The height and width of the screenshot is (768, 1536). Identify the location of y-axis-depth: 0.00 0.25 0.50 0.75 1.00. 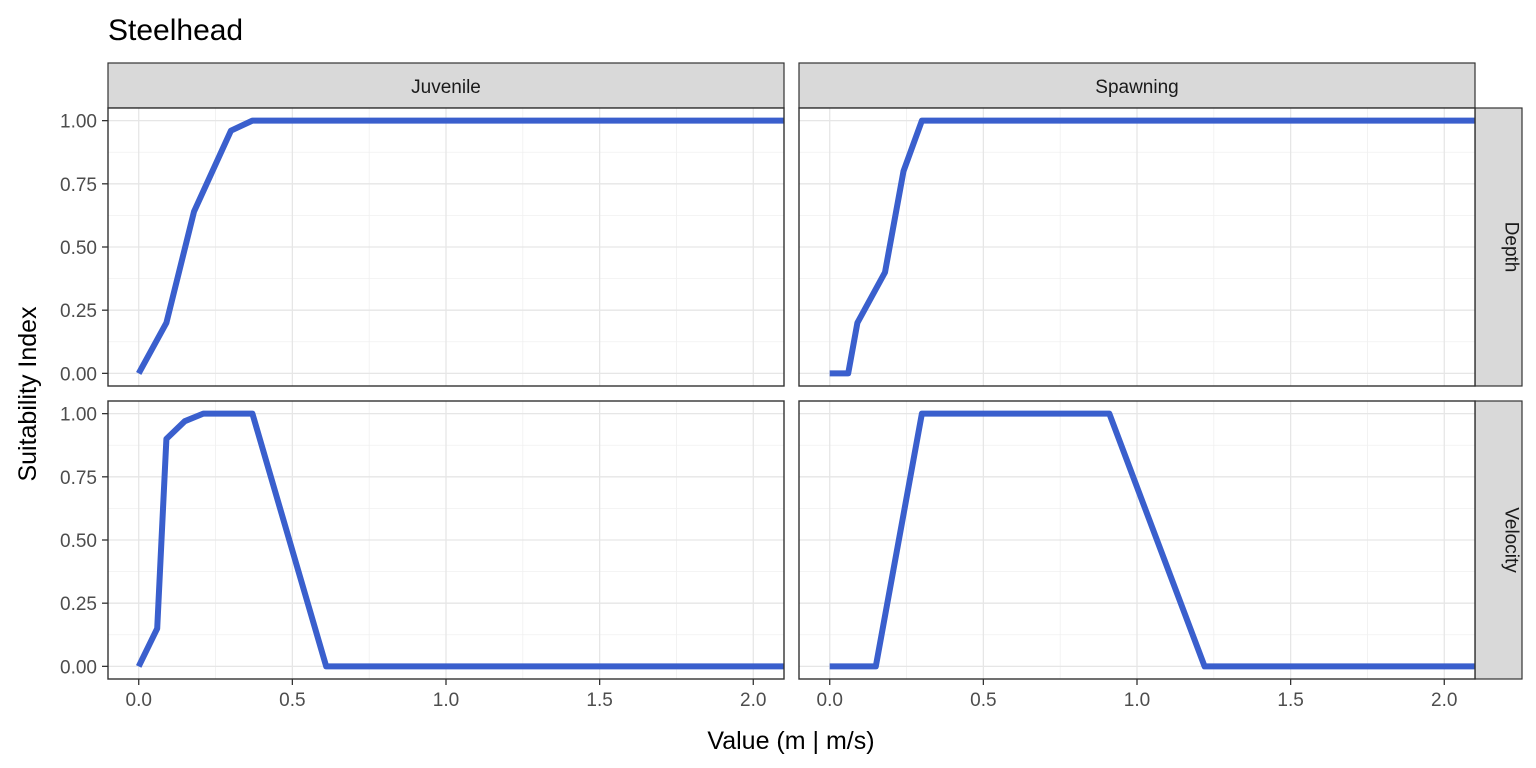
(84, 248).